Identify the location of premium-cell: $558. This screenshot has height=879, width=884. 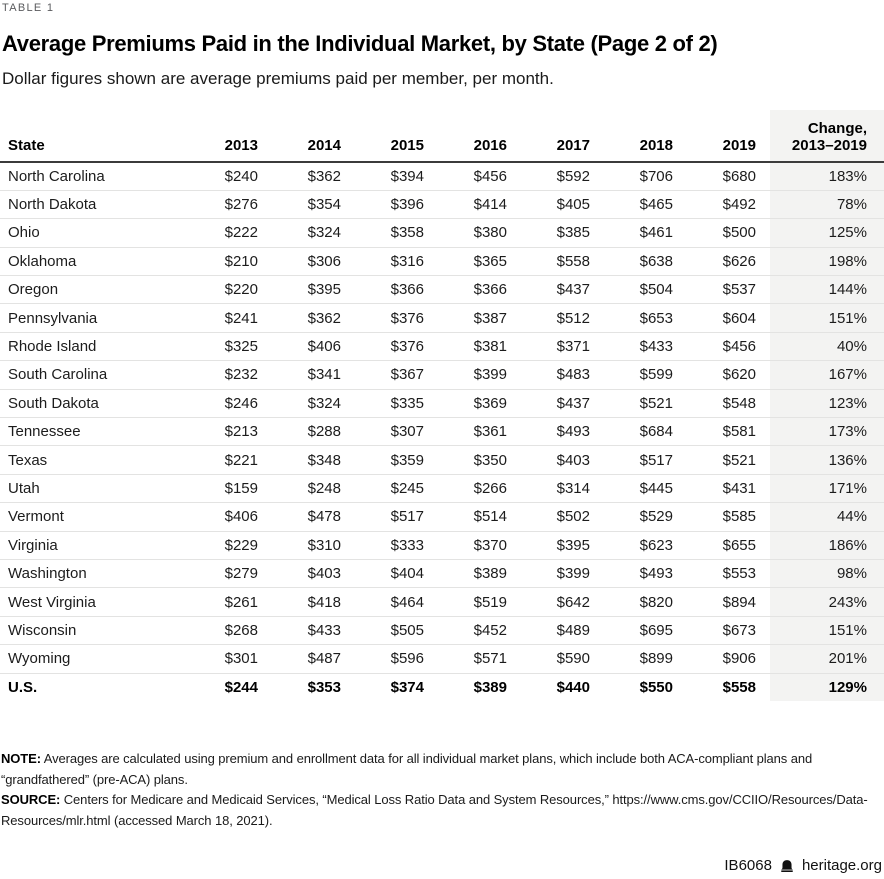
(714, 687).